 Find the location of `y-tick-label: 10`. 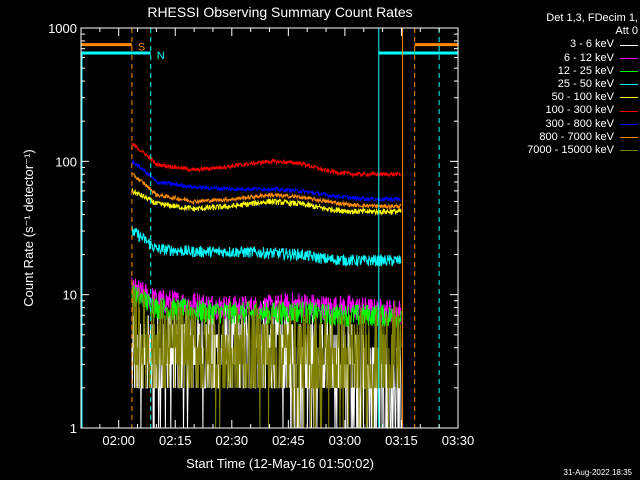

y-tick-label: 10 is located at coordinates (70, 295).